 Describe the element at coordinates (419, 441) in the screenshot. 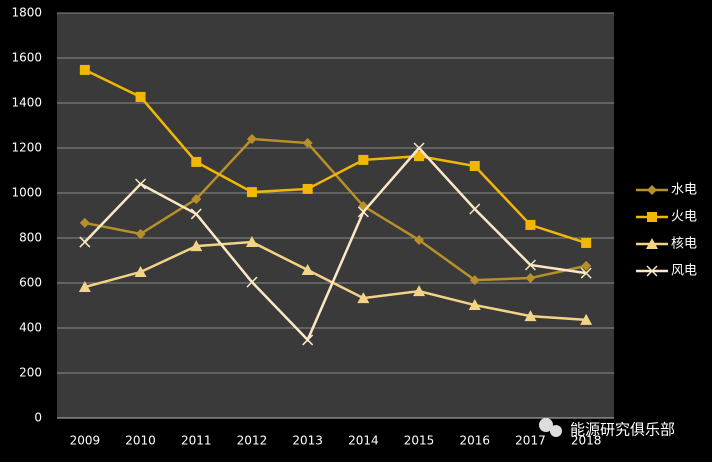

I see `x-tick-label: 2015` at that location.